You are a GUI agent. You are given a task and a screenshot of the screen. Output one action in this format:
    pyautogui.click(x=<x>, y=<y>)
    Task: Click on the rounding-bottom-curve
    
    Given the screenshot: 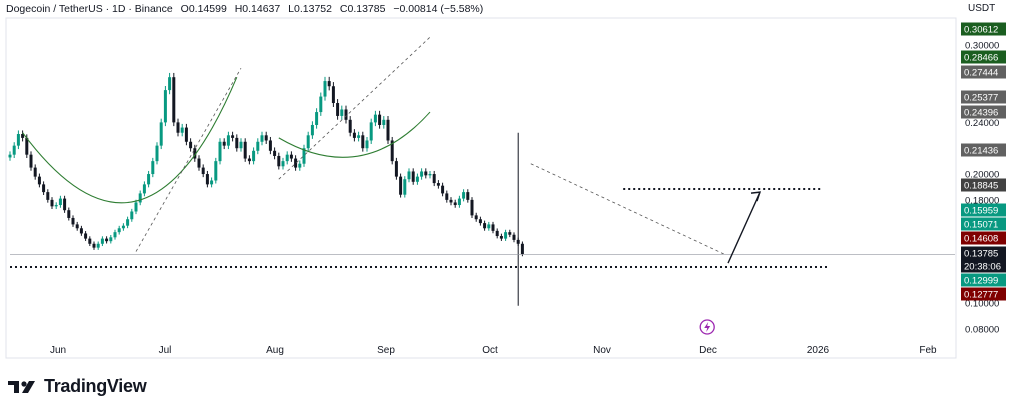 What is the action you would take?
    pyautogui.click(x=354, y=134)
    